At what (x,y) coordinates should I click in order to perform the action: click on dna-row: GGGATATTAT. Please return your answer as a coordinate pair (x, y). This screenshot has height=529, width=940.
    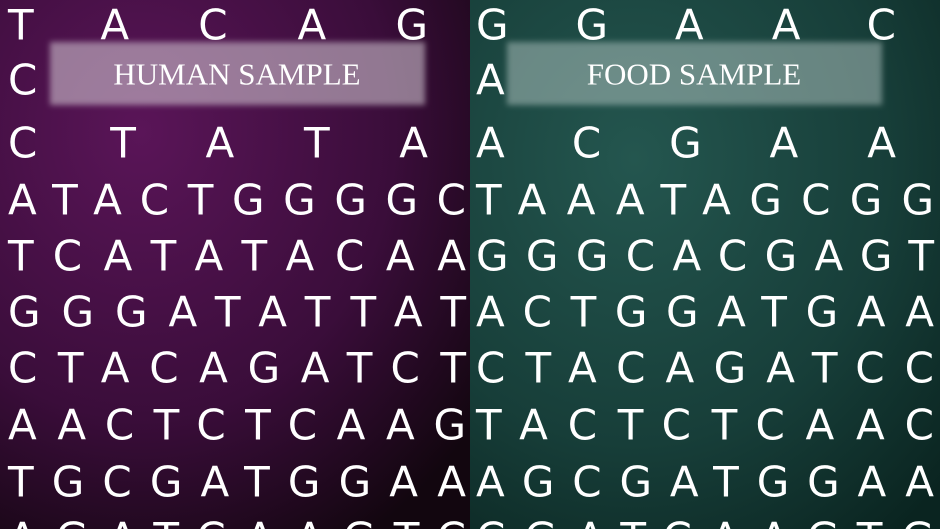
    Looking at the image, I should click on (237, 312).